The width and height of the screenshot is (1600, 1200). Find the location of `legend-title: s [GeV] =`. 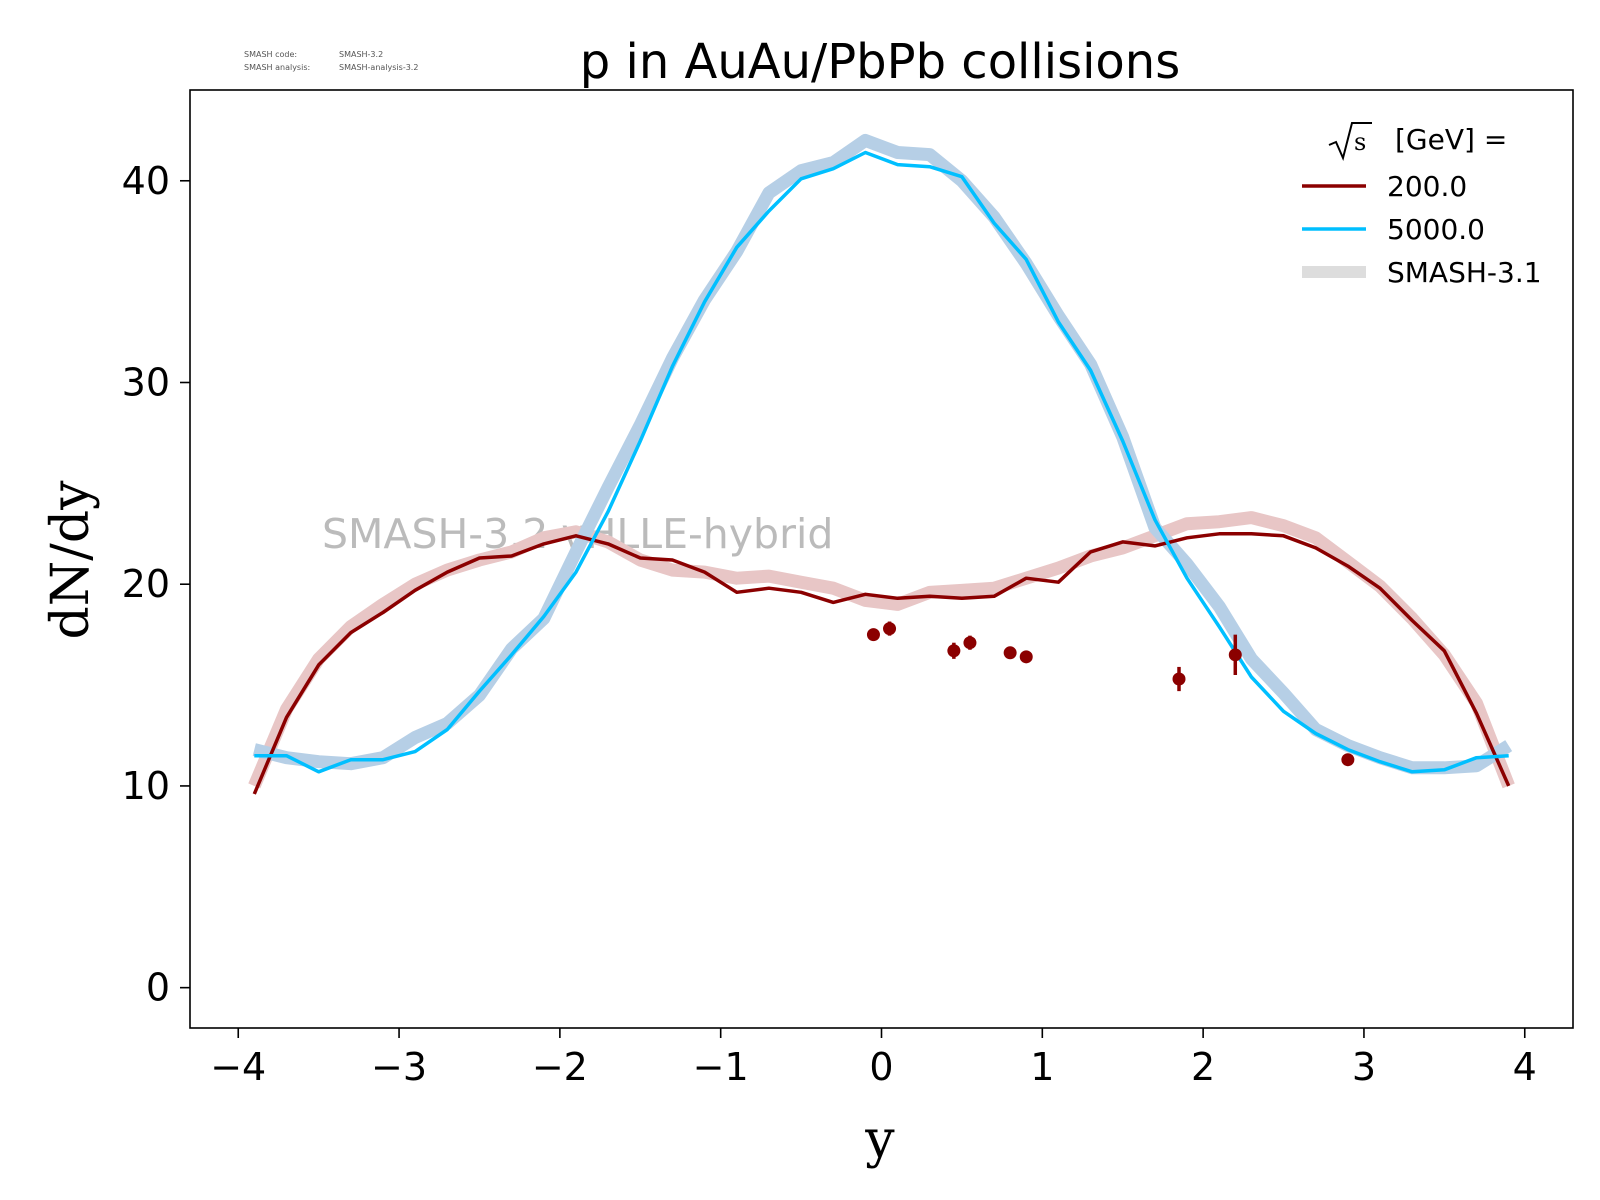

legend-title: s [GeV] = is located at coordinates (1417, 142).